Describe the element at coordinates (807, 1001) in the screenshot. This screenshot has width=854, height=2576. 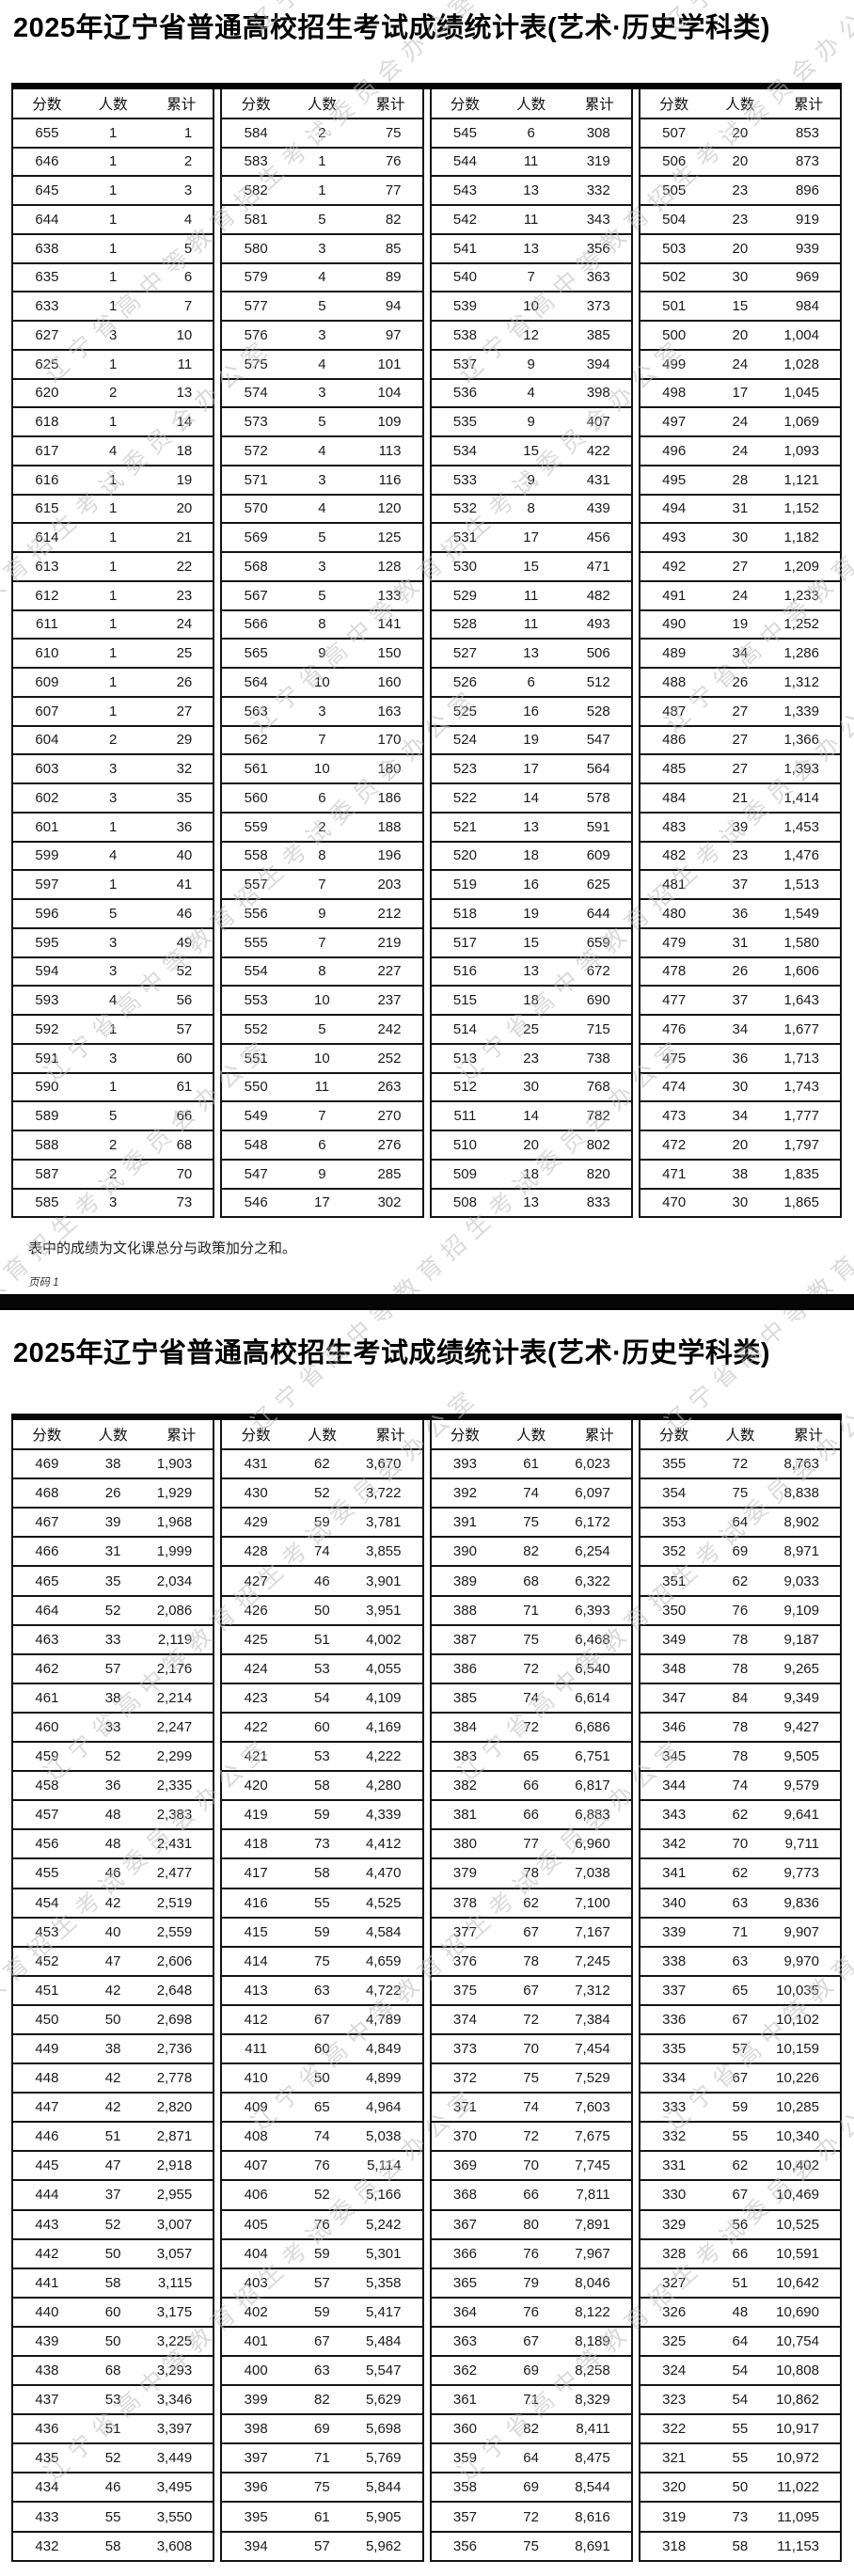
I see `cumulative-cell: 1,643` at that location.